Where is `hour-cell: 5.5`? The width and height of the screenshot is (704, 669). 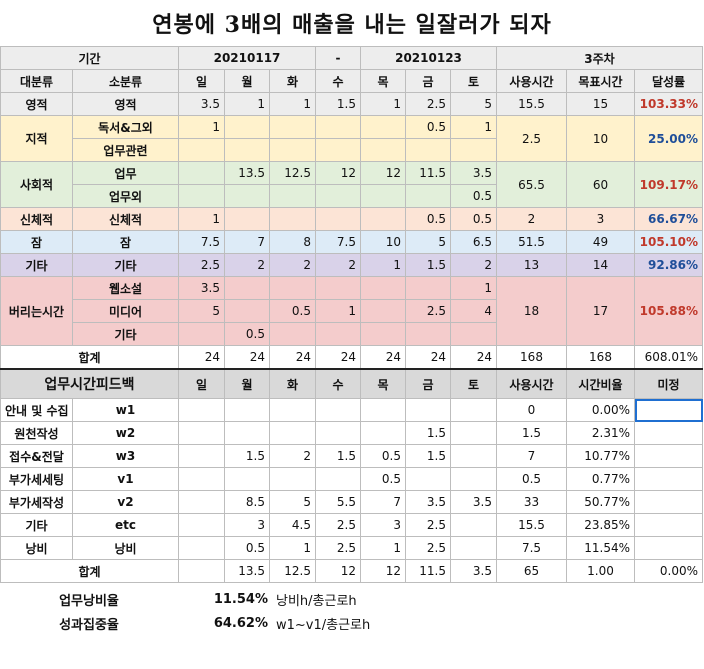
hour-cell: 5.5 is located at coordinates (338, 502).